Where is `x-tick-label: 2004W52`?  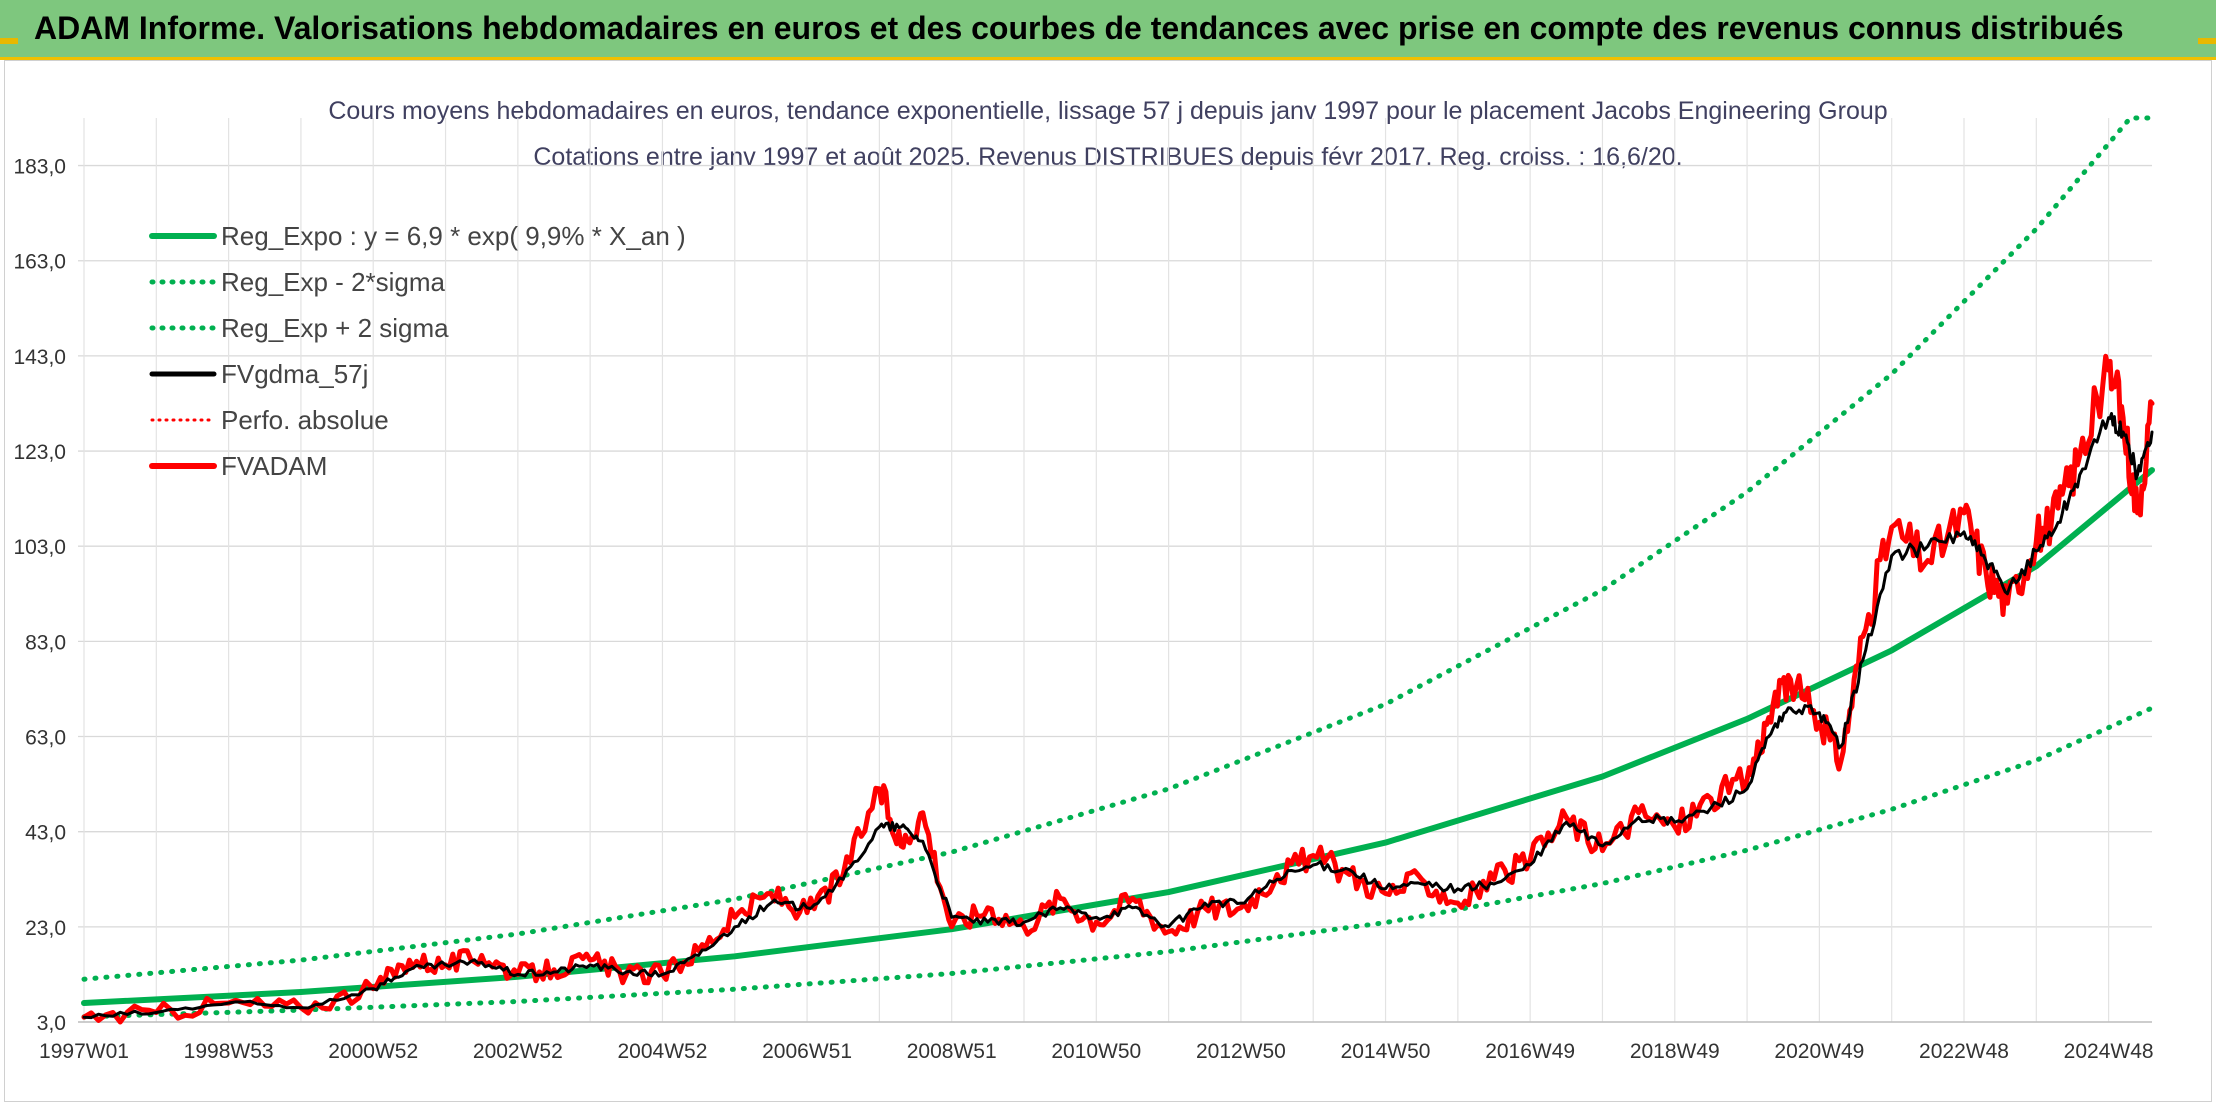
x-tick-label: 2004W52 is located at coordinates (663, 1051).